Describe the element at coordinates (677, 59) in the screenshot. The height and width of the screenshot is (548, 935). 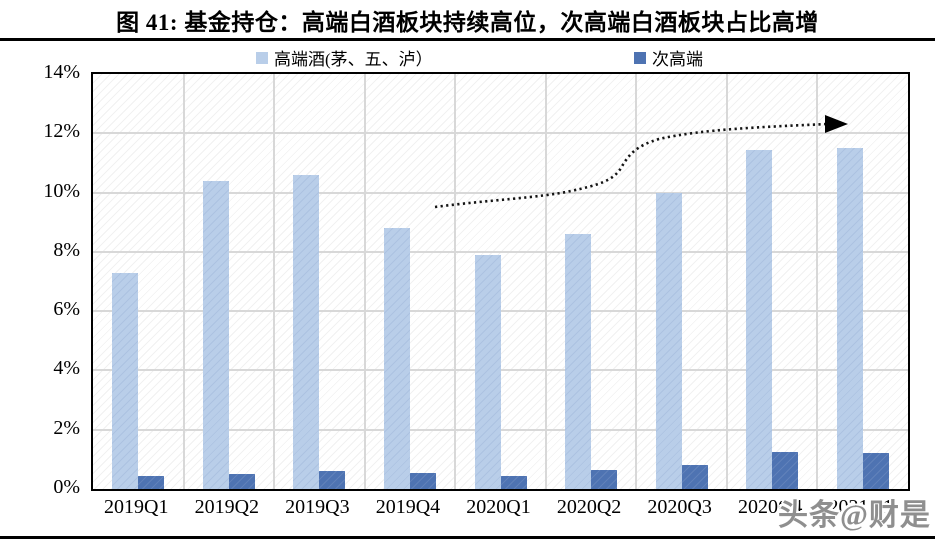
I see `legend-label-cigaoduan: 次高端` at that location.